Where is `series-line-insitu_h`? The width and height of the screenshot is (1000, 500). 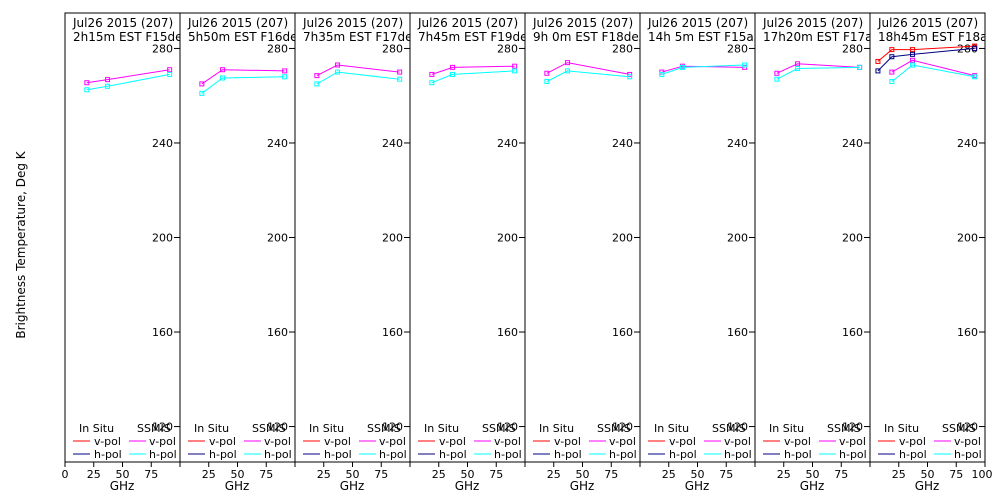
series-line-insitu_h is located at coordinates (926, 59).